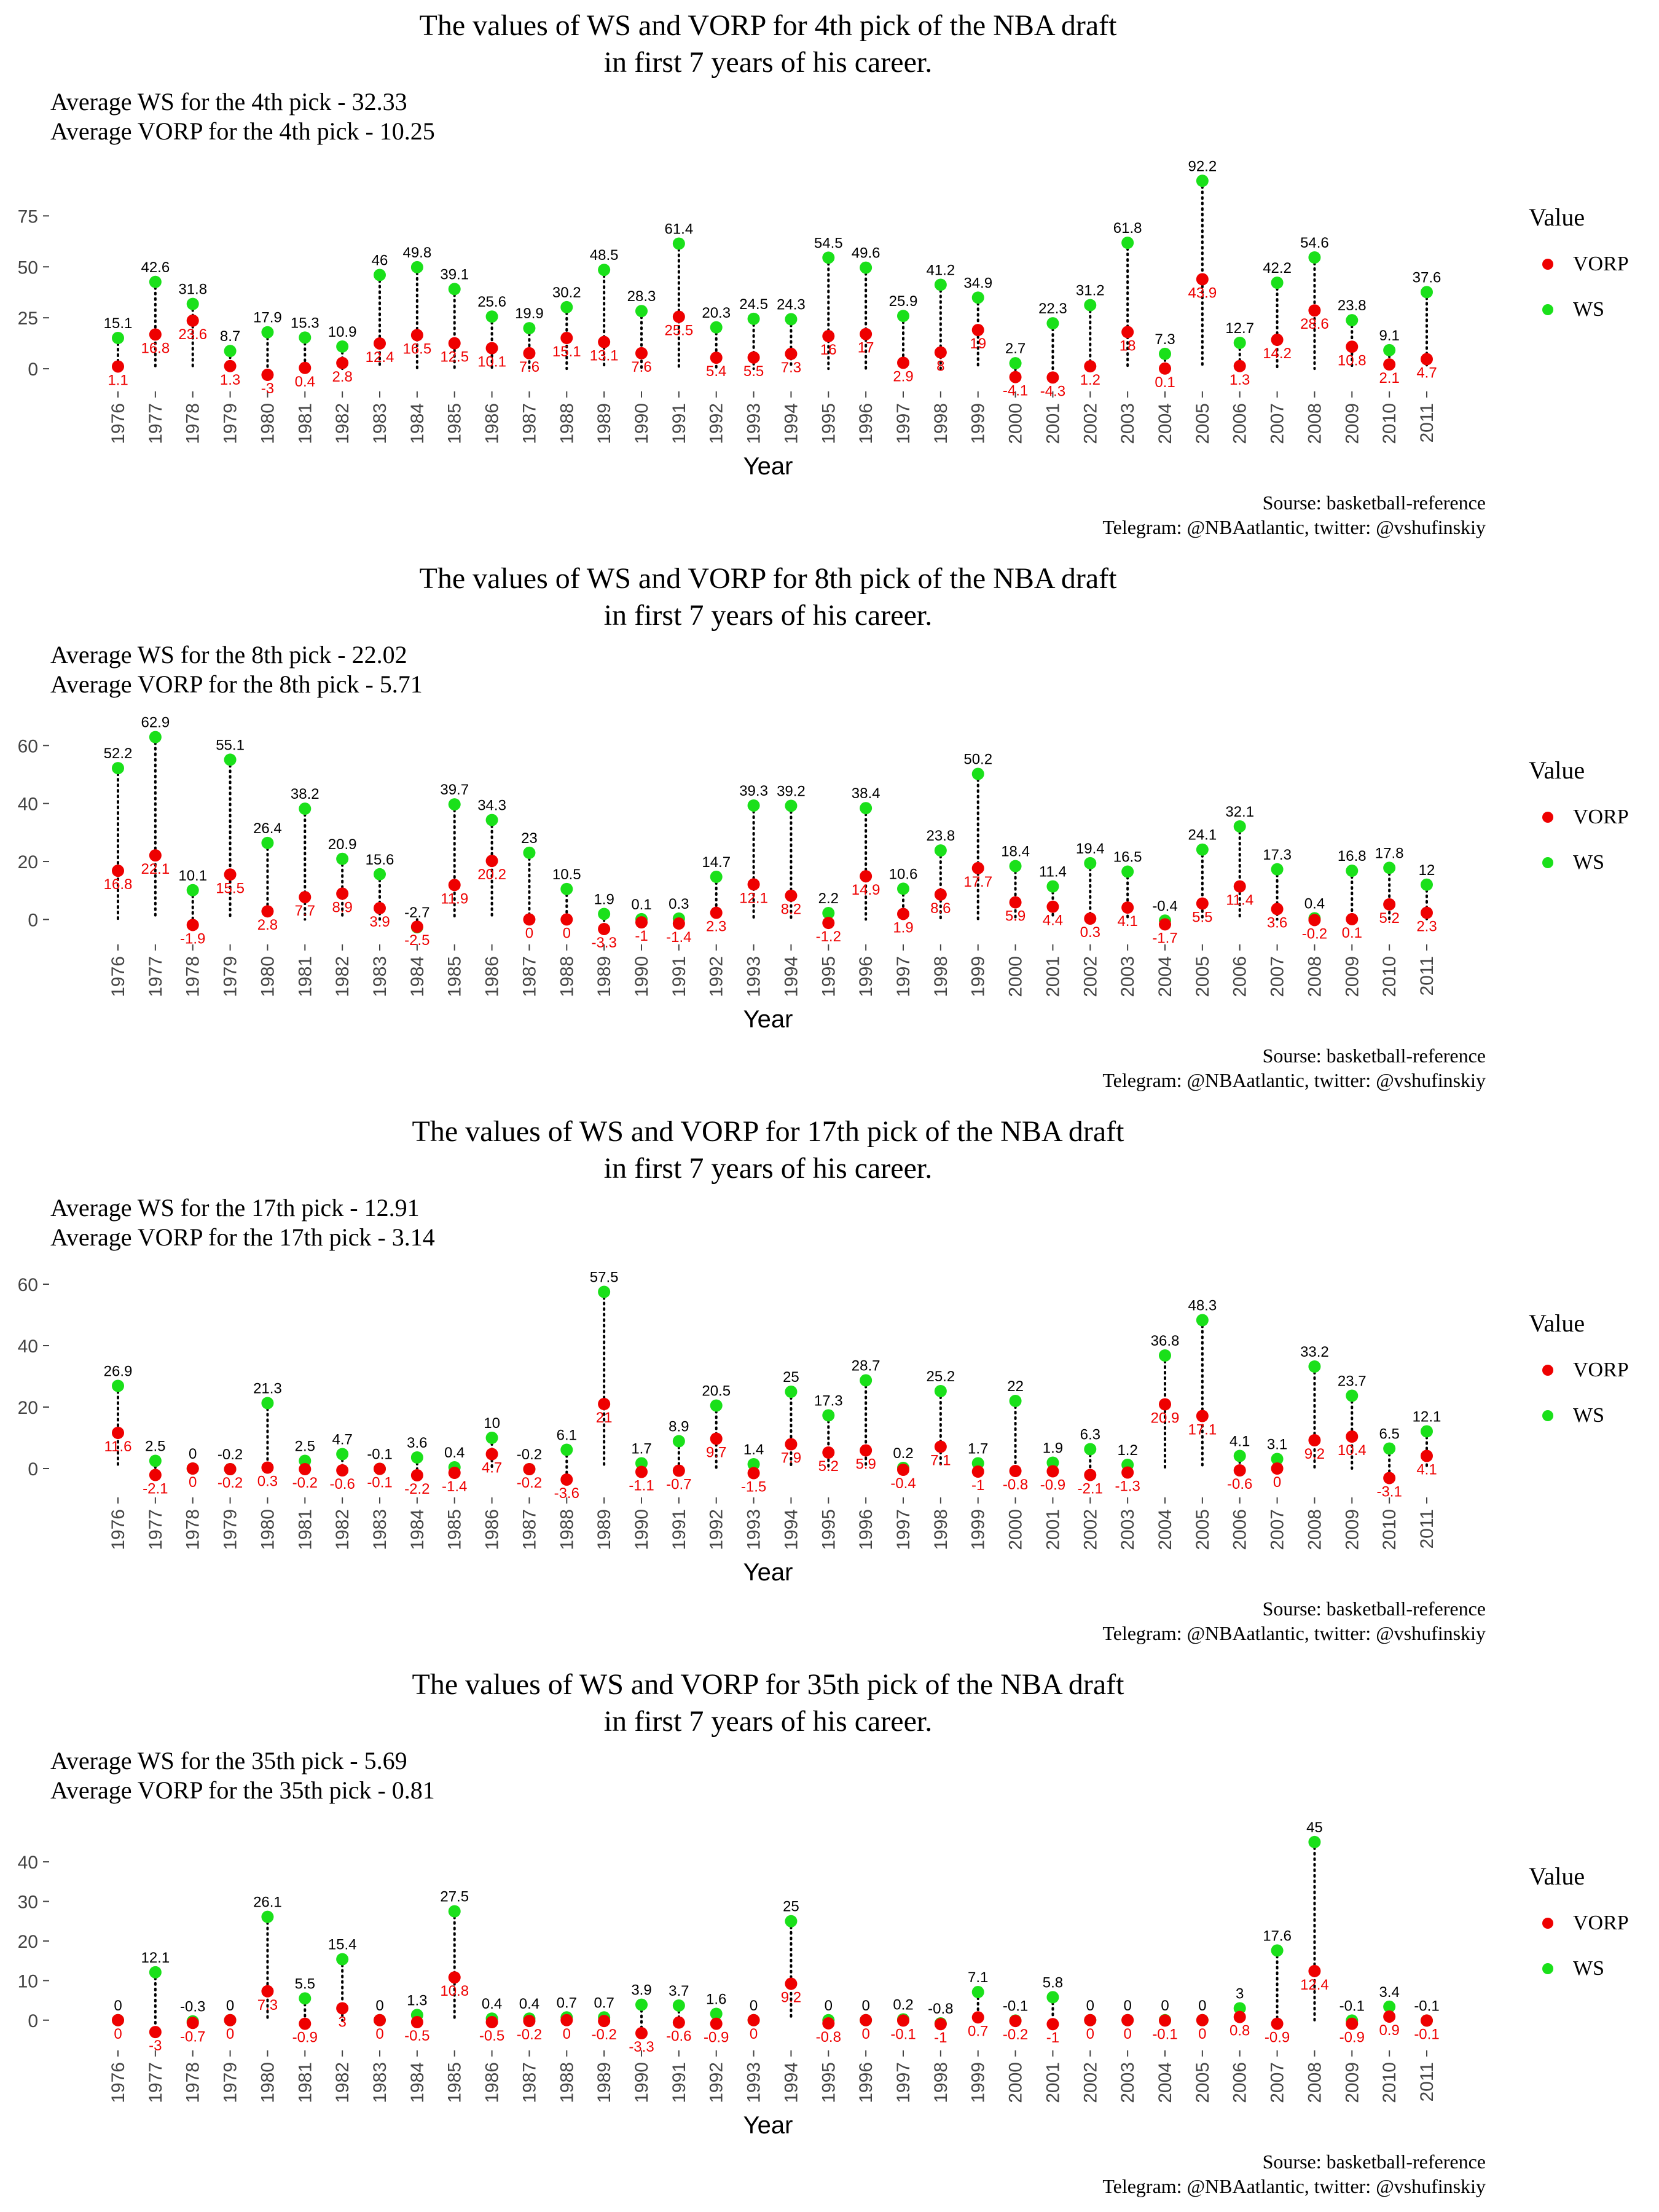 The image size is (1659, 2212). I want to click on ws-data-label: 24.3, so click(791, 305).